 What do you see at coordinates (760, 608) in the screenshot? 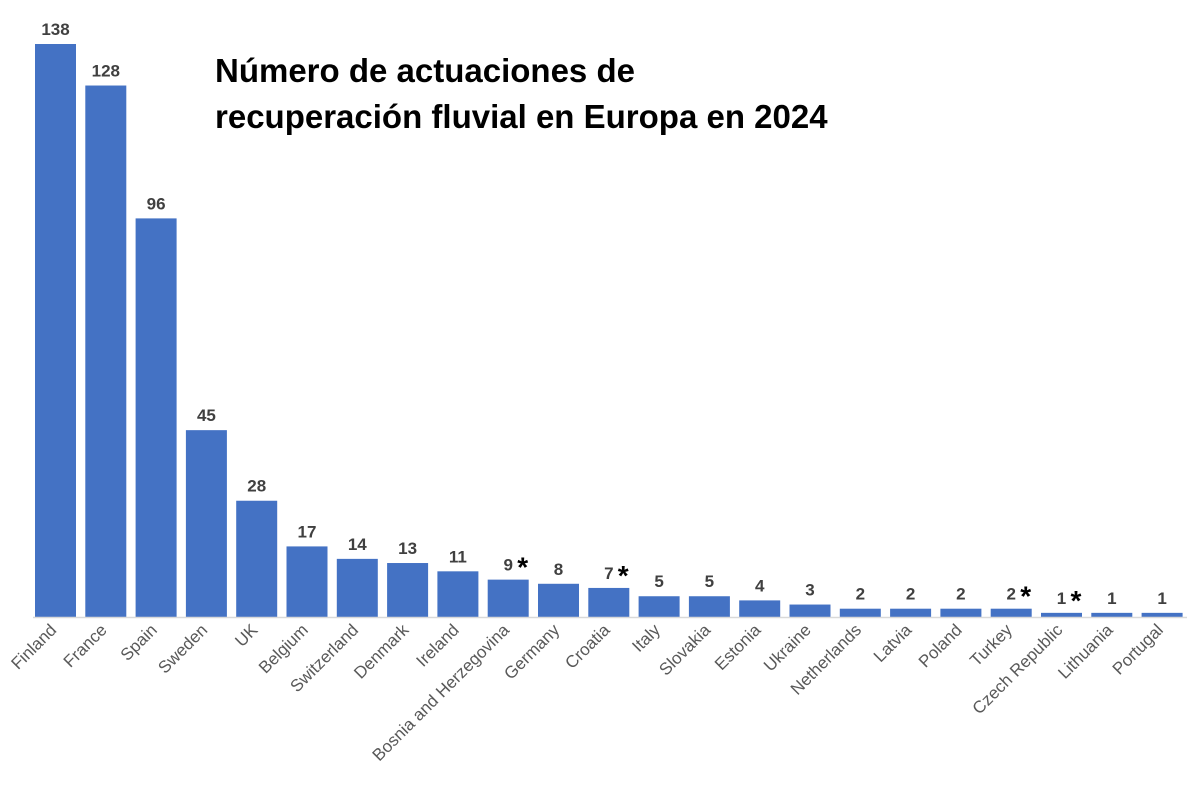
I see `bar-estonia` at bounding box center [760, 608].